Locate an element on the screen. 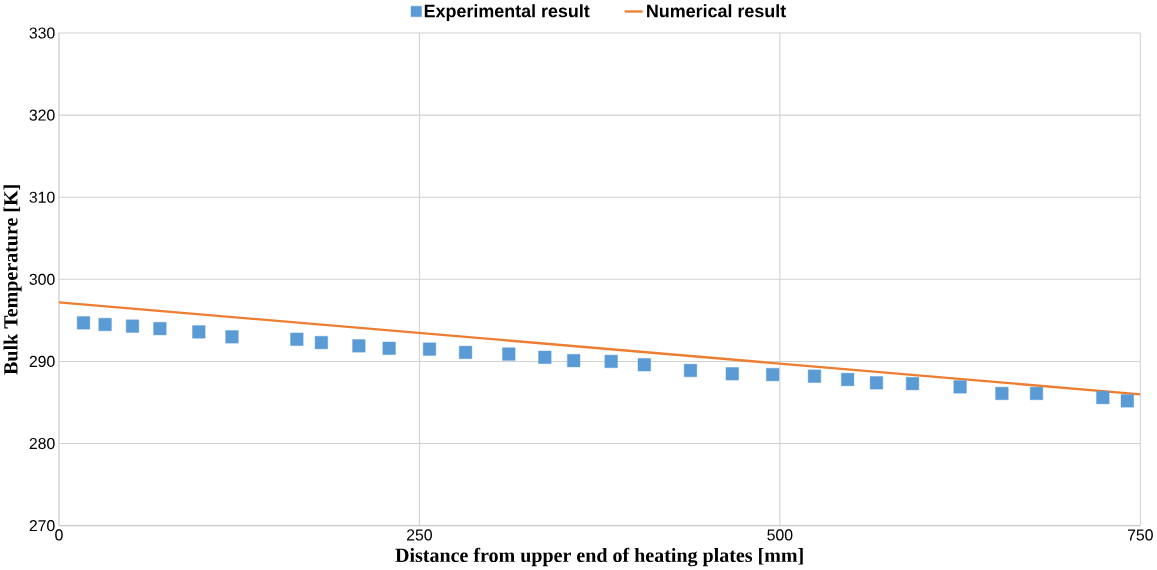 This screenshot has width=1157, height=570. y-tick-label: 270 is located at coordinates (42, 526).